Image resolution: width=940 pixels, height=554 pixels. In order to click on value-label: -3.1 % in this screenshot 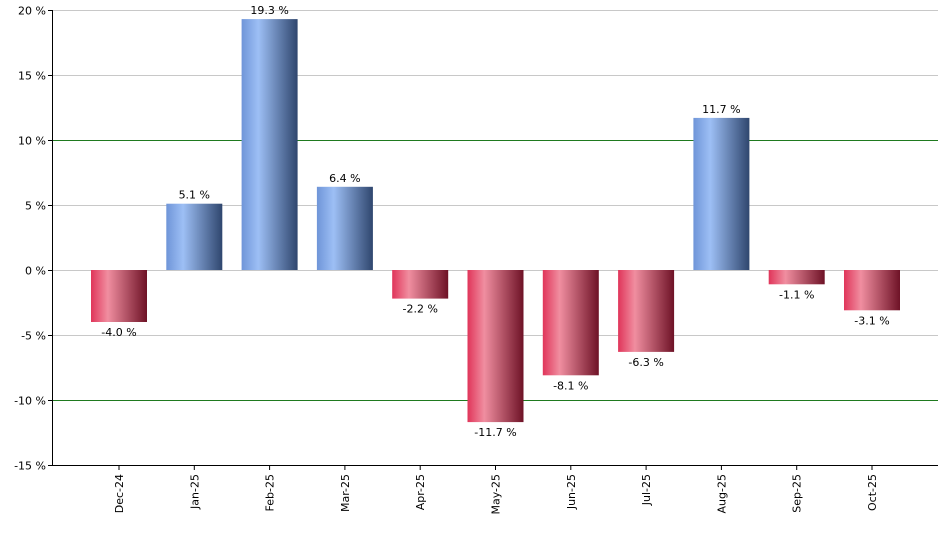, I will do `click(871, 320)`.